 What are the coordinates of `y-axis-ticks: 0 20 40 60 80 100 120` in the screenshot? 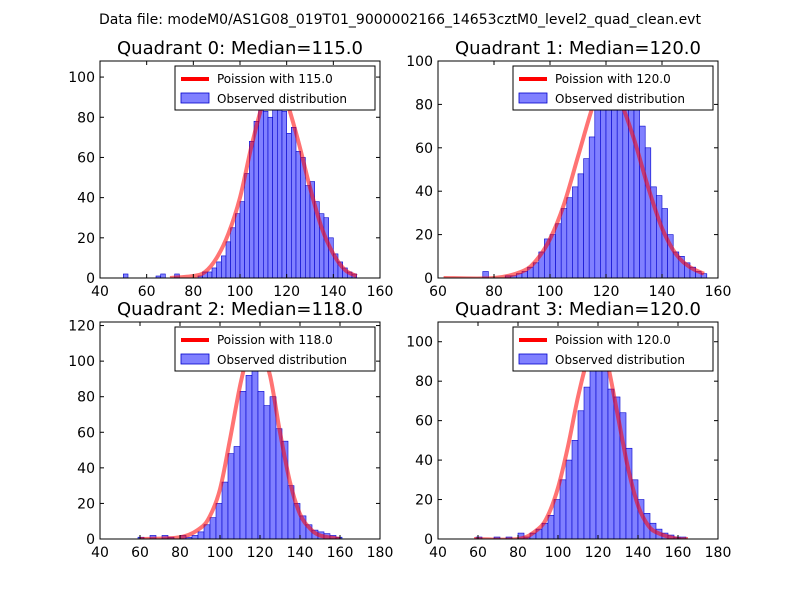 It's located at (224, 433).